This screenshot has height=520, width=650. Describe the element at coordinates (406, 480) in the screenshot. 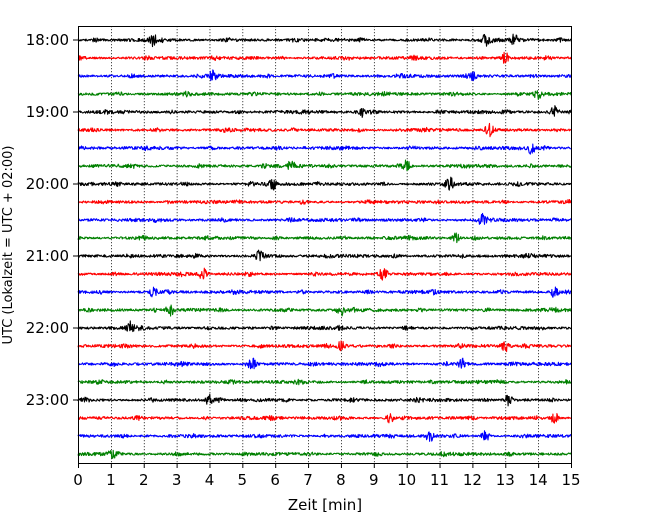

I see `x-tick-label: 10` at that location.